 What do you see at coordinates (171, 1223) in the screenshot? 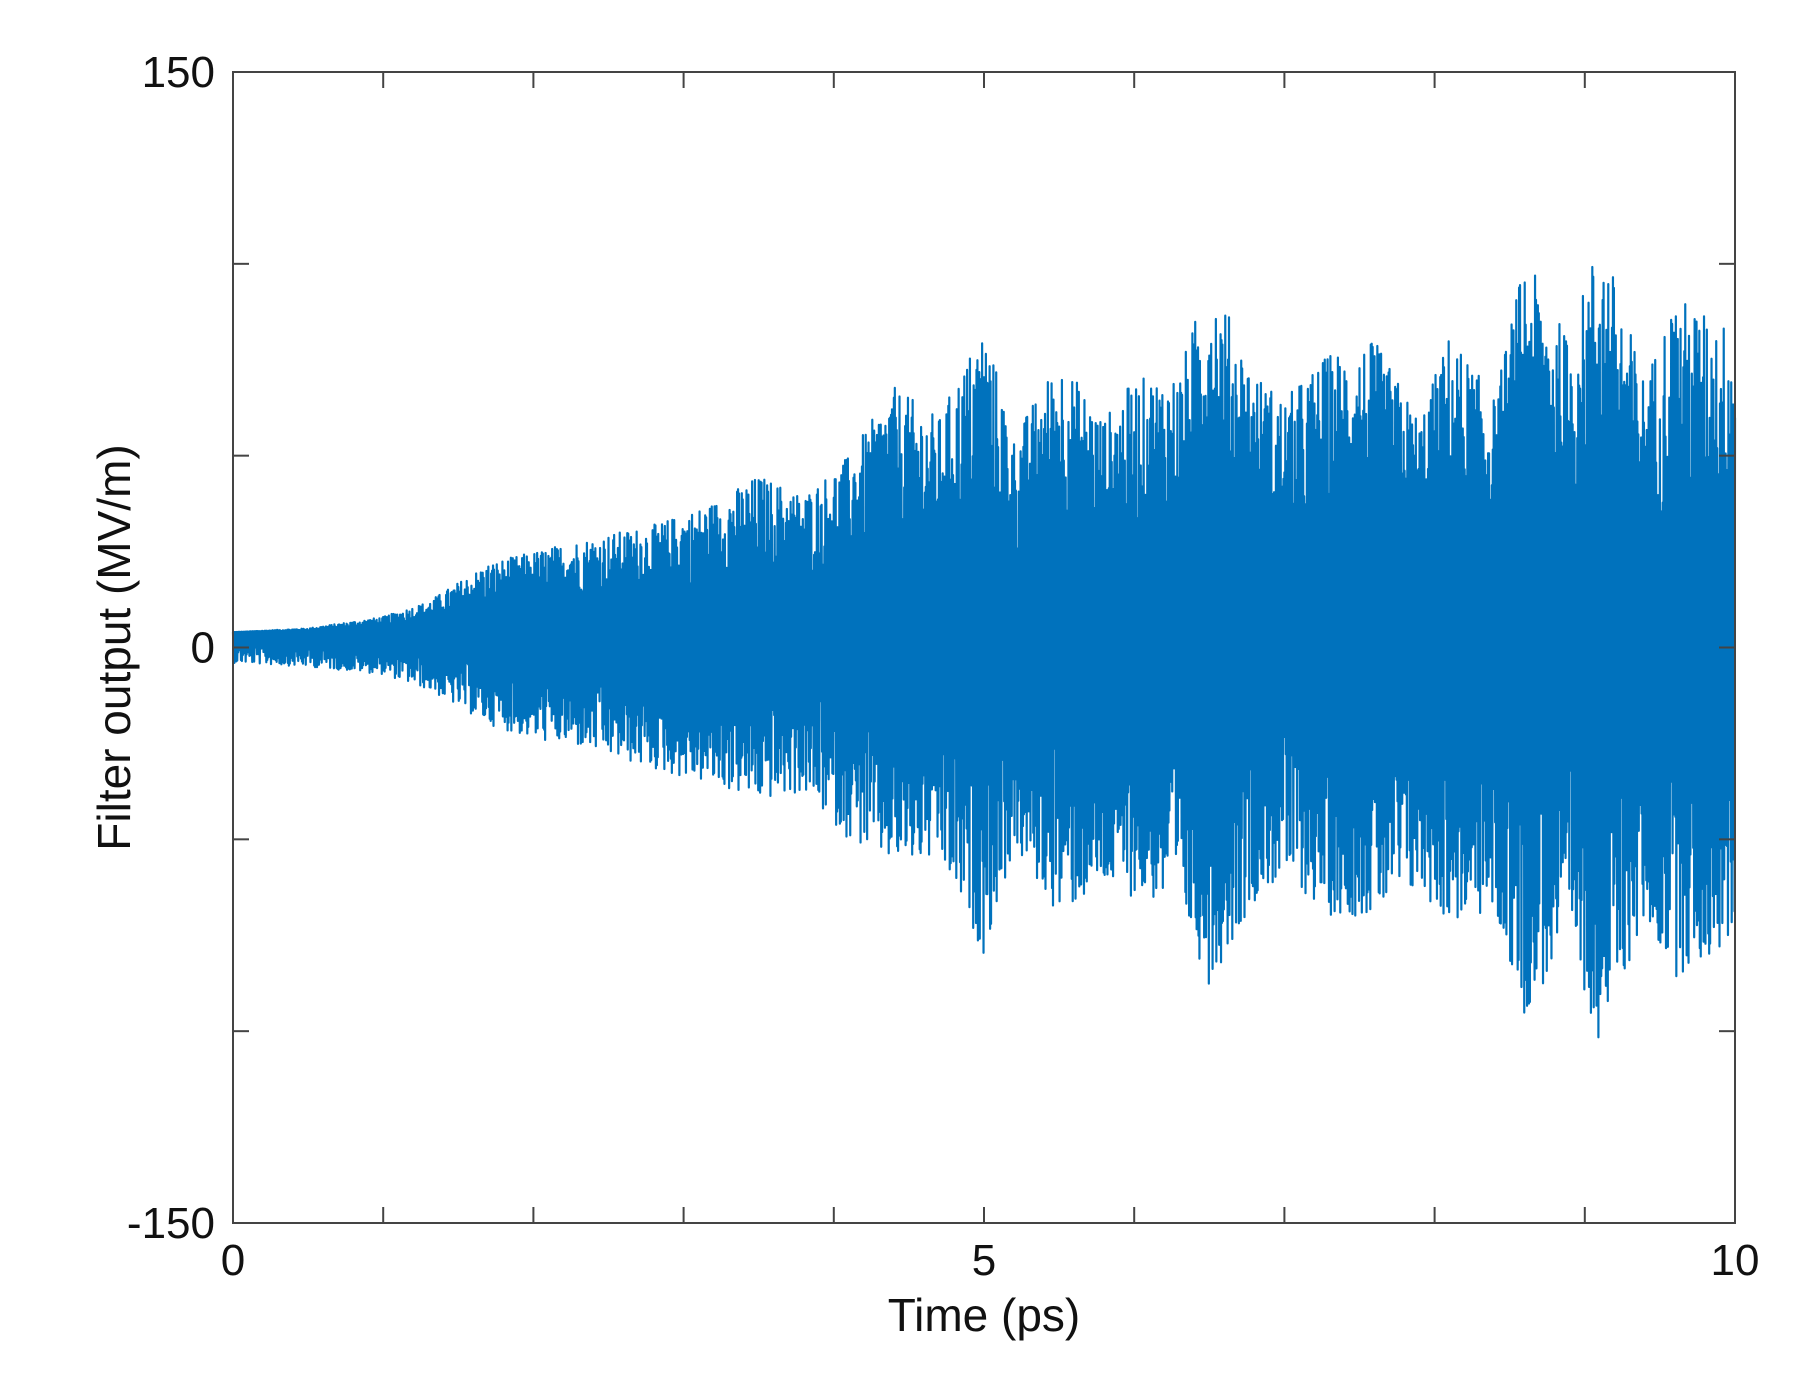
I see `y-tick-label: -150` at bounding box center [171, 1223].